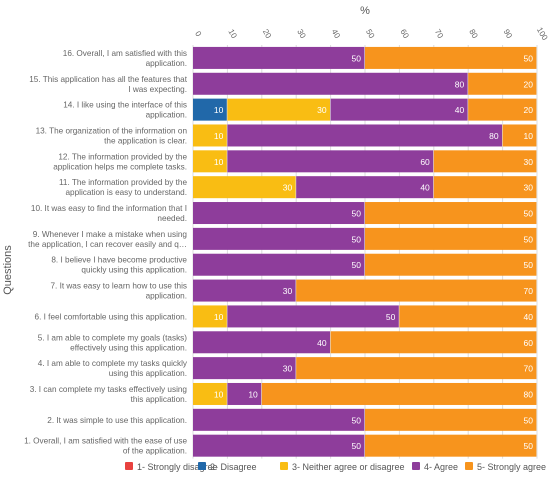 The width and height of the screenshot is (550, 481). What do you see at coordinates (439, 34) in the screenshot?
I see `x-tick-label: 70` at bounding box center [439, 34].